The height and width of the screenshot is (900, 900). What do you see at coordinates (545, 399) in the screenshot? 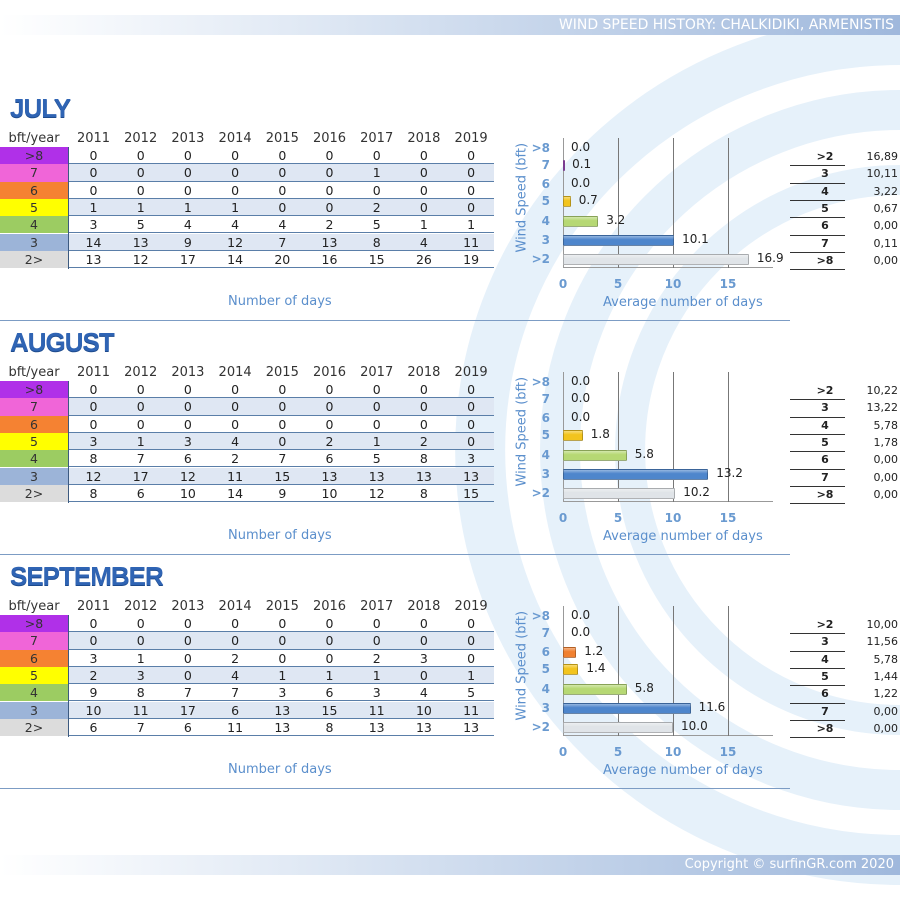
I see `y-tick-label: 7` at bounding box center [545, 399].